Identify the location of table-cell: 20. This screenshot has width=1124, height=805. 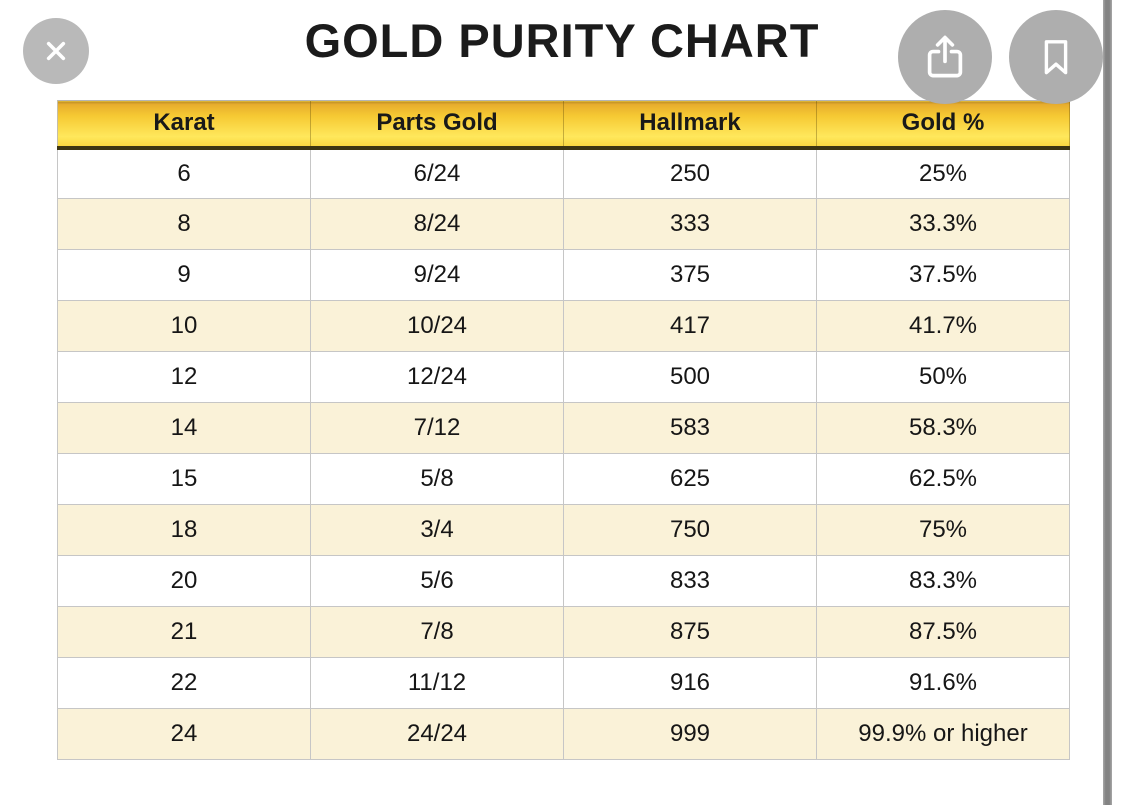
(184, 581).